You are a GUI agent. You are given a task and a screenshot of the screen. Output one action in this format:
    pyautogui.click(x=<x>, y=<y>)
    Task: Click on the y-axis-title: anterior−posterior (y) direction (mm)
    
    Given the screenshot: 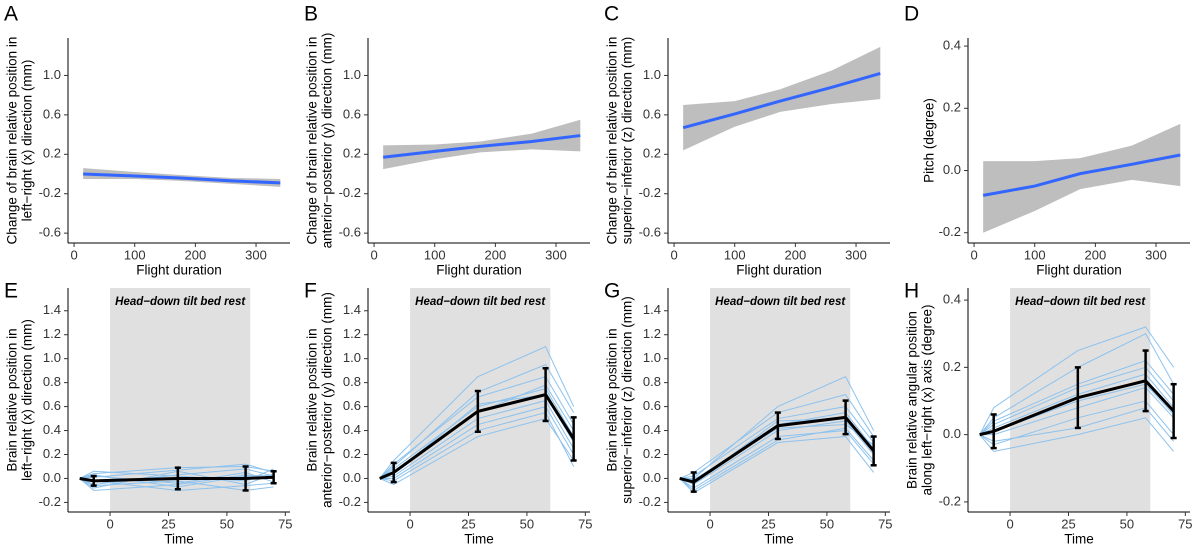 What is the action you would take?
    pyautogui.click(x=327, y=141)
    